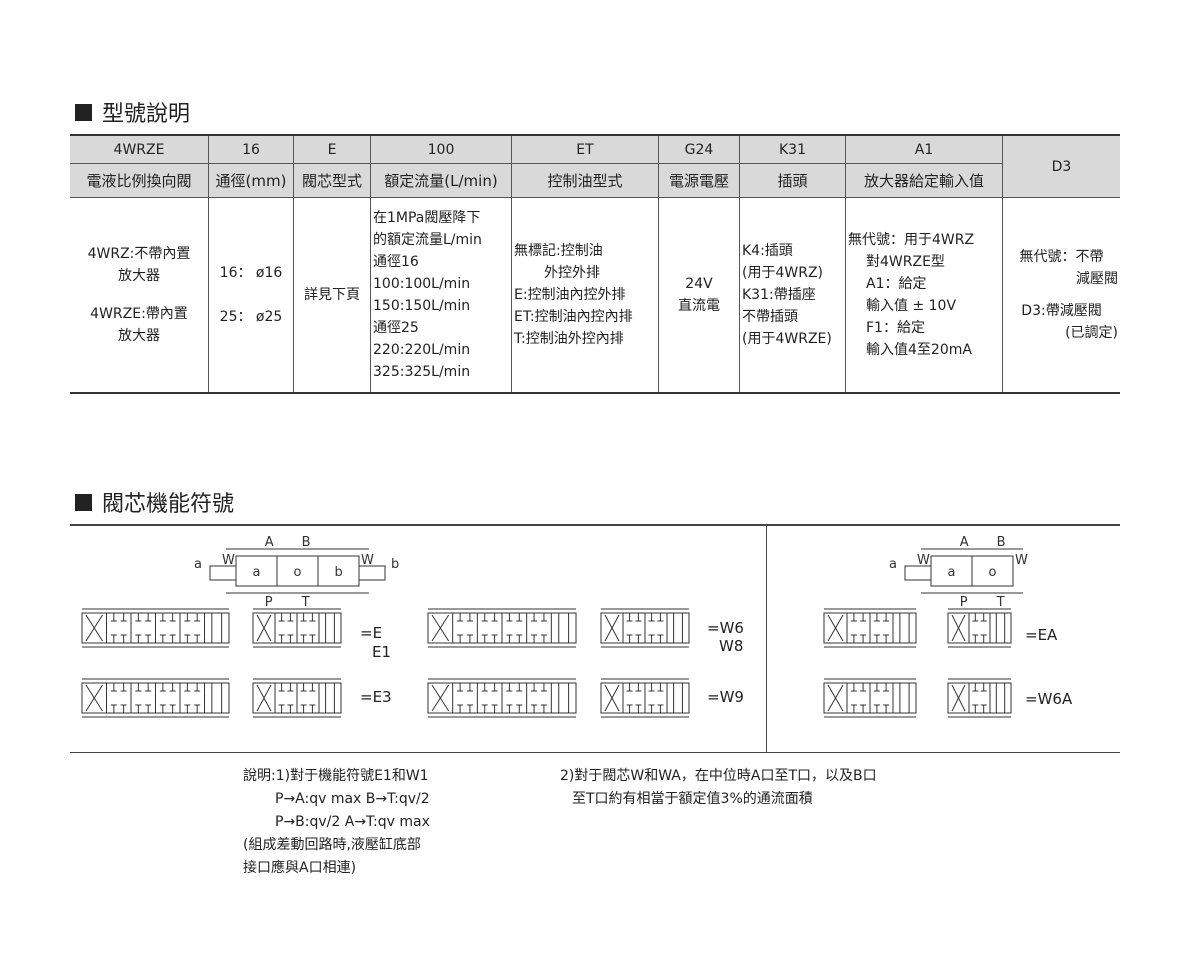 This screenshot has height=970, width=1200. What do you see at coordinates (569, 339) in the screenshot?
I see `text-line: T:控制油外控內排` at bounding box center [569, 339].